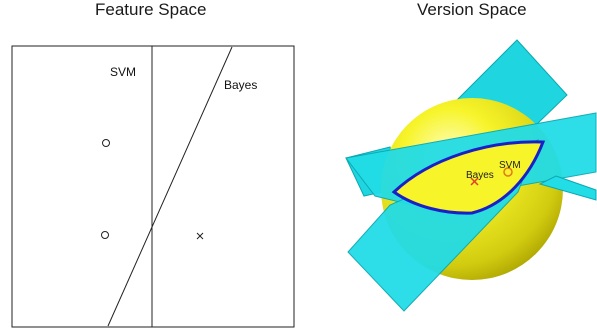 This screenshot has height=333, width=597. I want to click on svm-point-marker, so click(508, 172).